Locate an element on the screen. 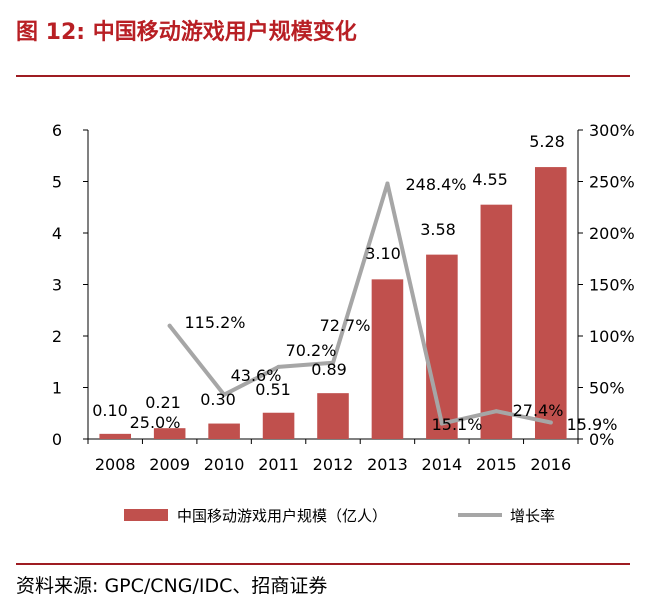 The image size is (653, 615). y-left-tick-label: 6 is located at coordinates (57, 130).